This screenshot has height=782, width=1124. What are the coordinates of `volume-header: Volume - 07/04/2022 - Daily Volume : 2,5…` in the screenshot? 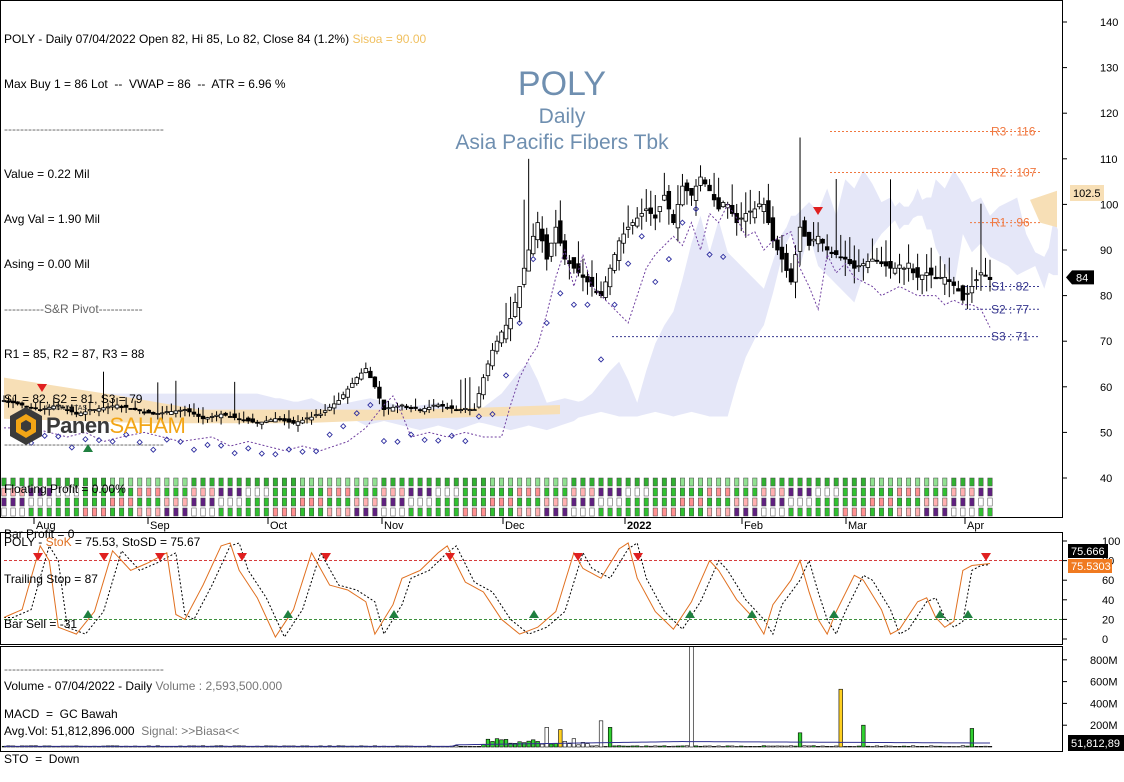 It's located at (143, 701).